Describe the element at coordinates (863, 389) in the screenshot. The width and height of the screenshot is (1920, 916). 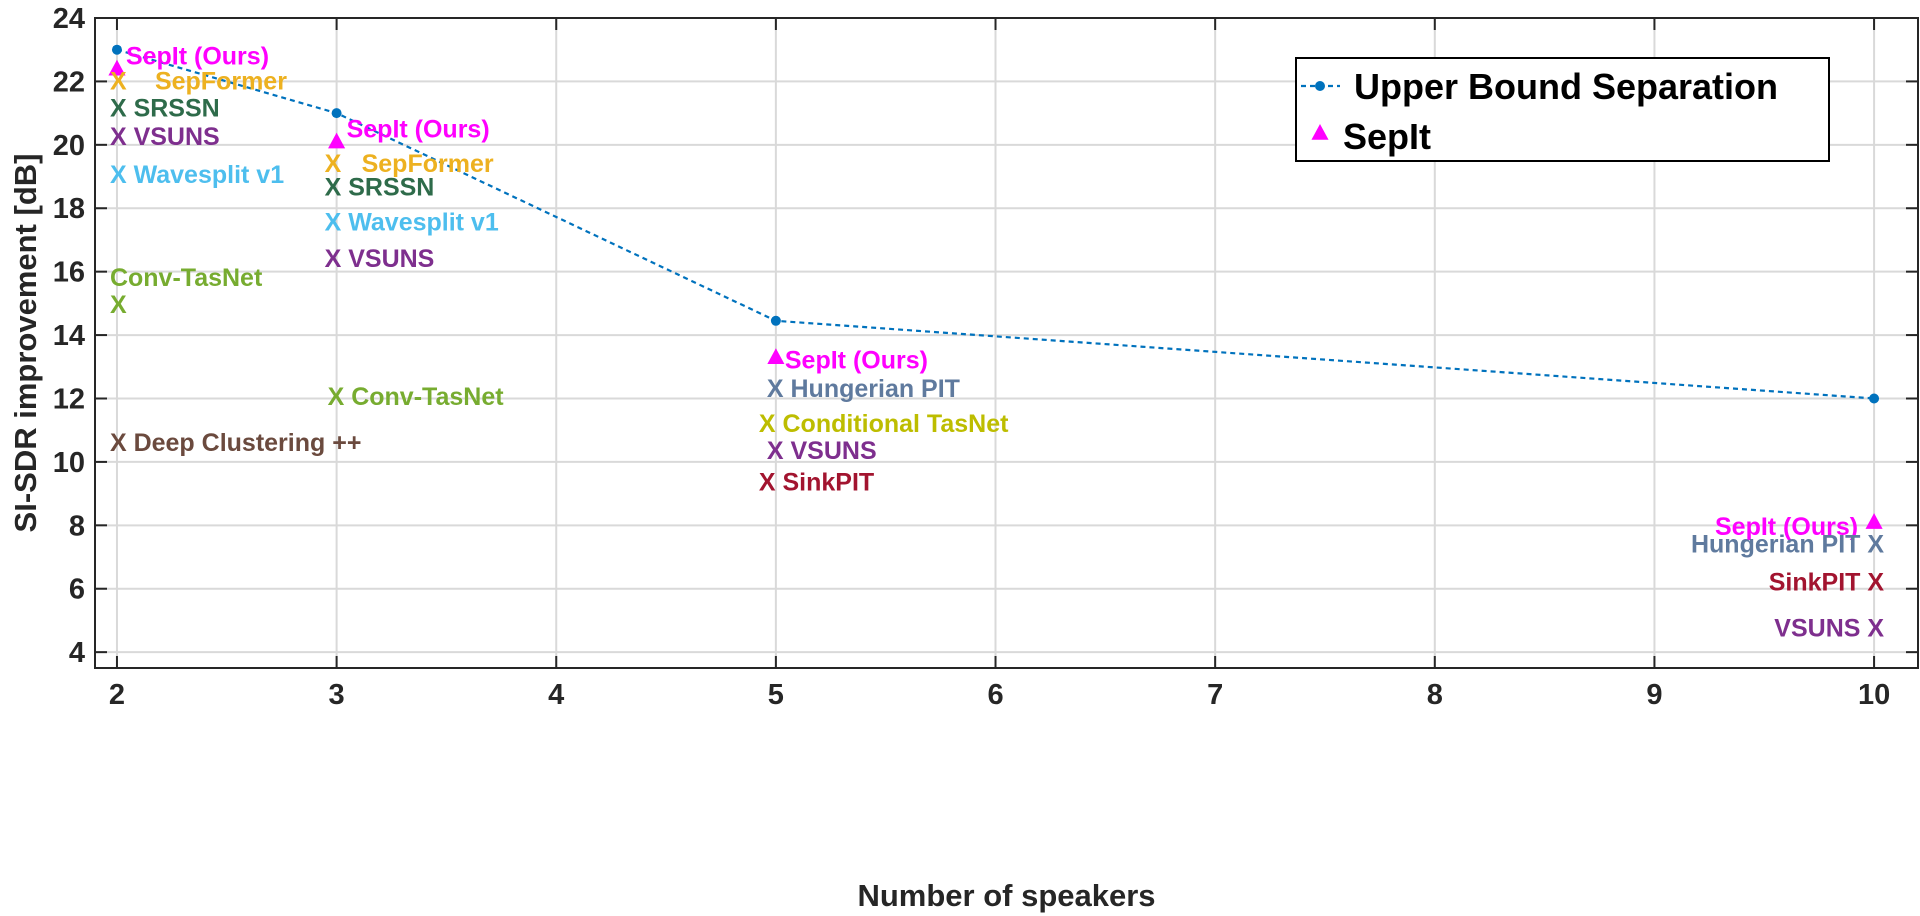
I see `annotation-label: X Hungerian PIT` at that location.